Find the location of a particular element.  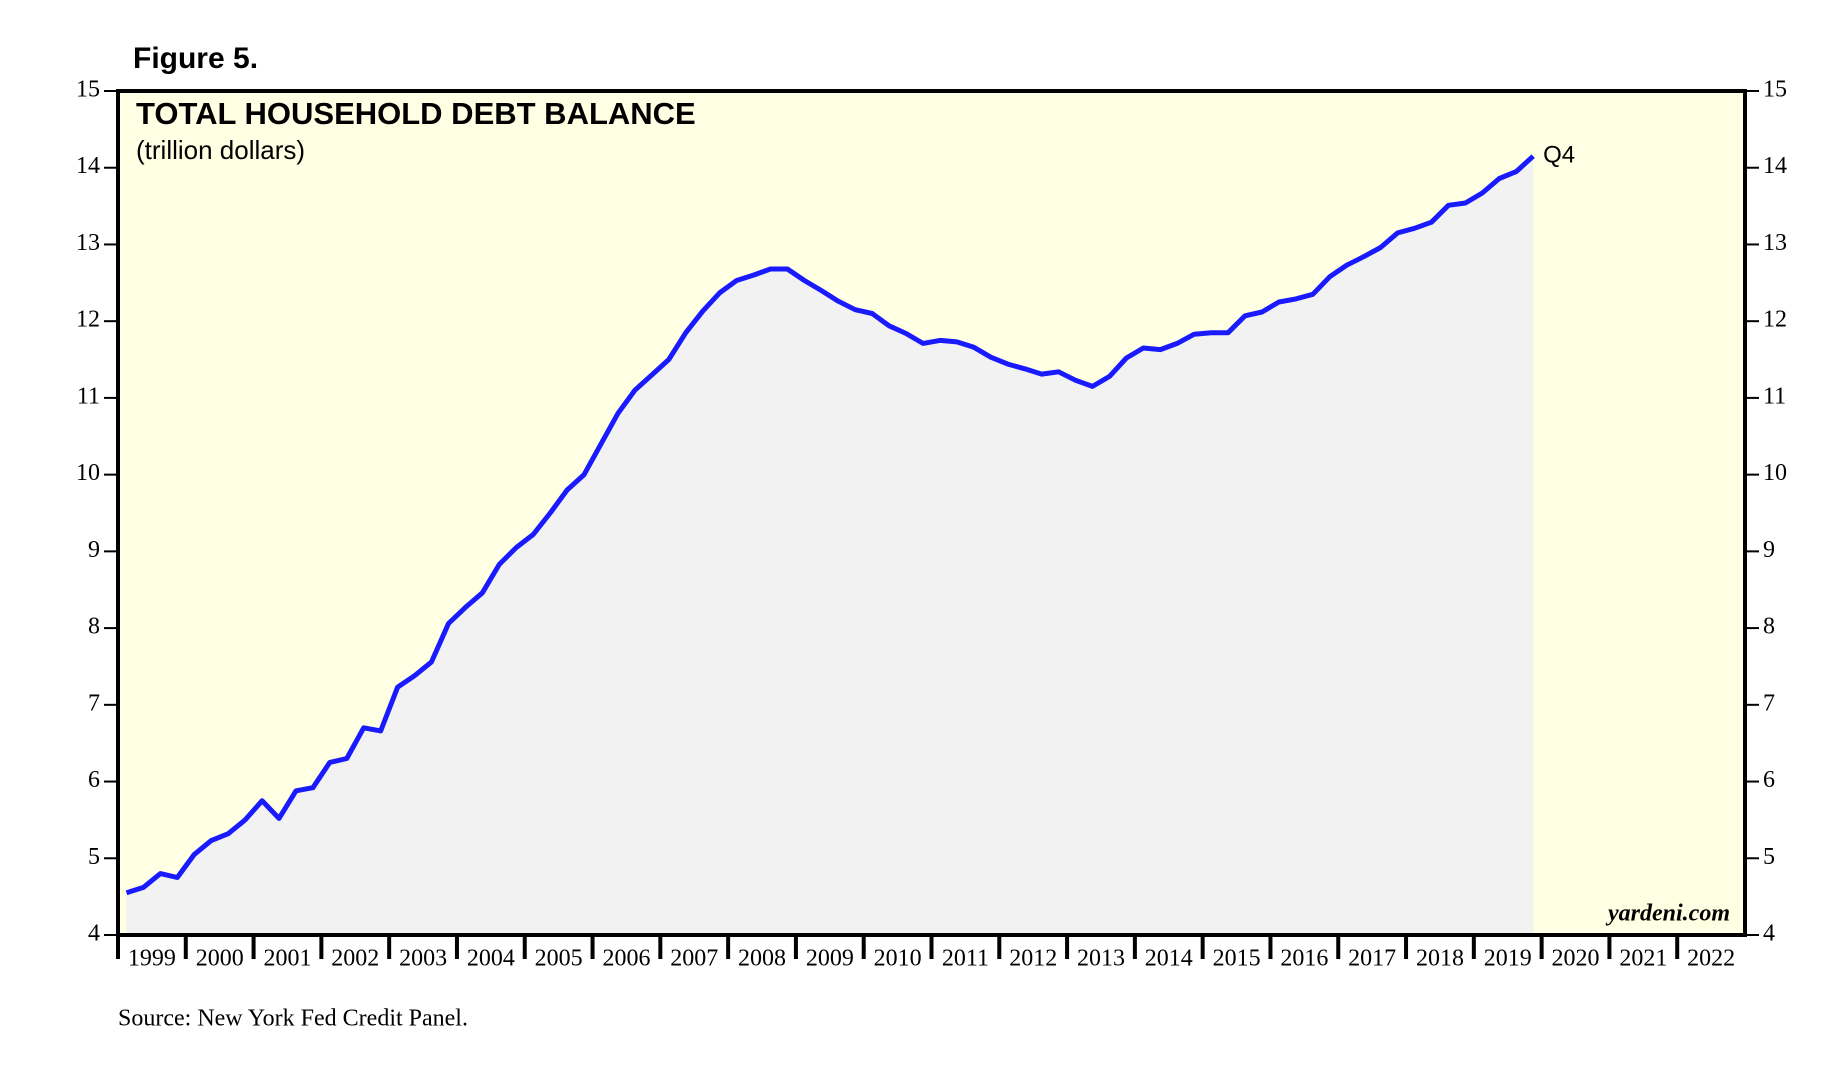

y-tick-label: 14 is located at coordinates (88, 166).